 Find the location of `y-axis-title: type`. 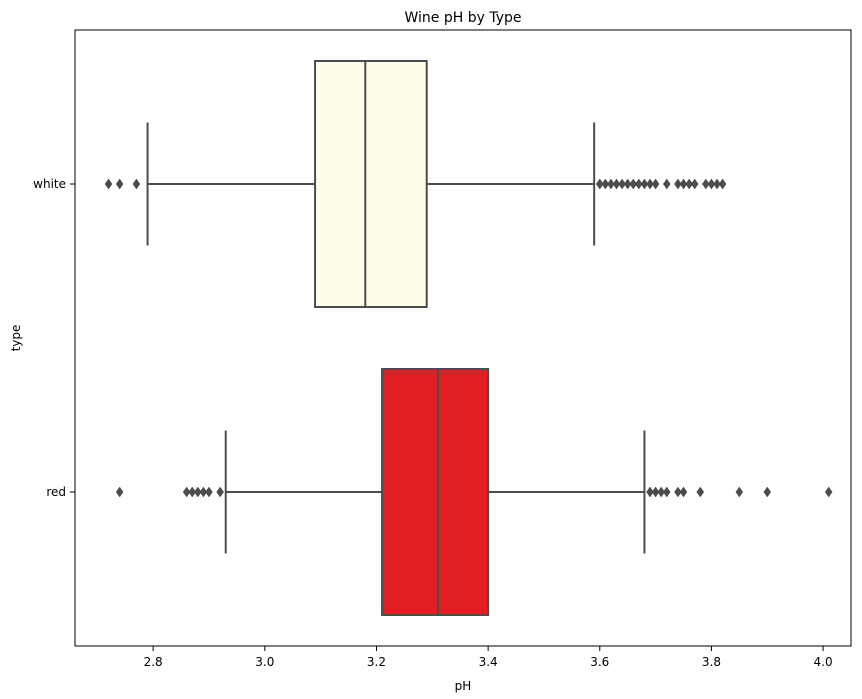

y-axis-title: type is located at coordinates (16, 338).